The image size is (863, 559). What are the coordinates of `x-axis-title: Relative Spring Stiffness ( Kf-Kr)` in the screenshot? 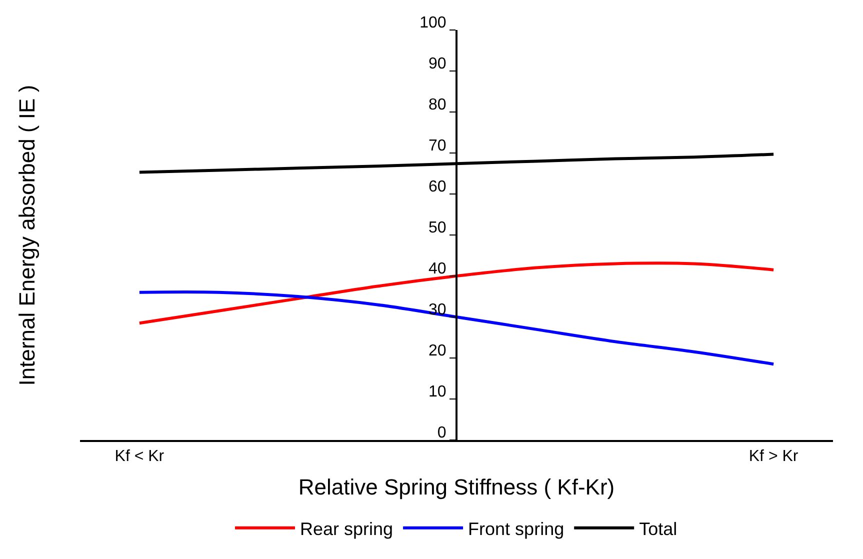 It's located at (456, 487).